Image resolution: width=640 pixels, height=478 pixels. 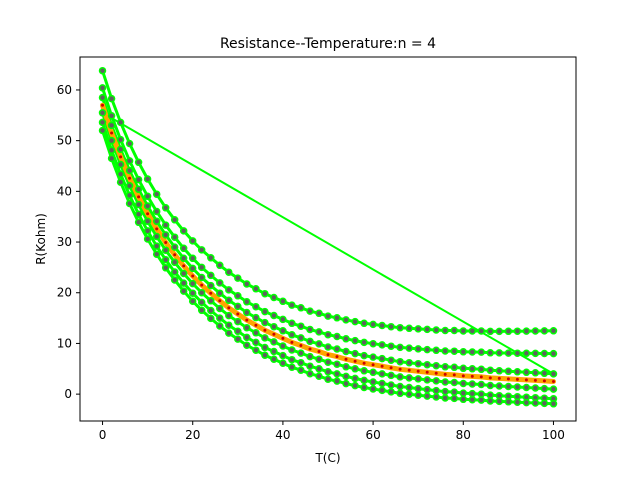 I want to click on y-tick-label: 10, so click(x=64, y=343).